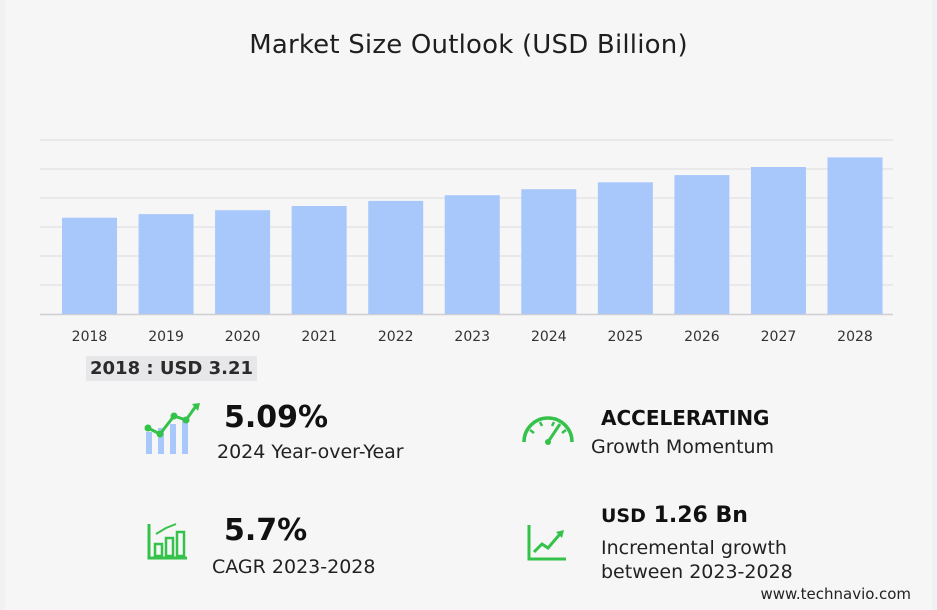 This screenshot has height=610, width=937. Describe the element at coordinates (276, 417) in the screenshot. I see `yoy-value: 5.09%` at that location.